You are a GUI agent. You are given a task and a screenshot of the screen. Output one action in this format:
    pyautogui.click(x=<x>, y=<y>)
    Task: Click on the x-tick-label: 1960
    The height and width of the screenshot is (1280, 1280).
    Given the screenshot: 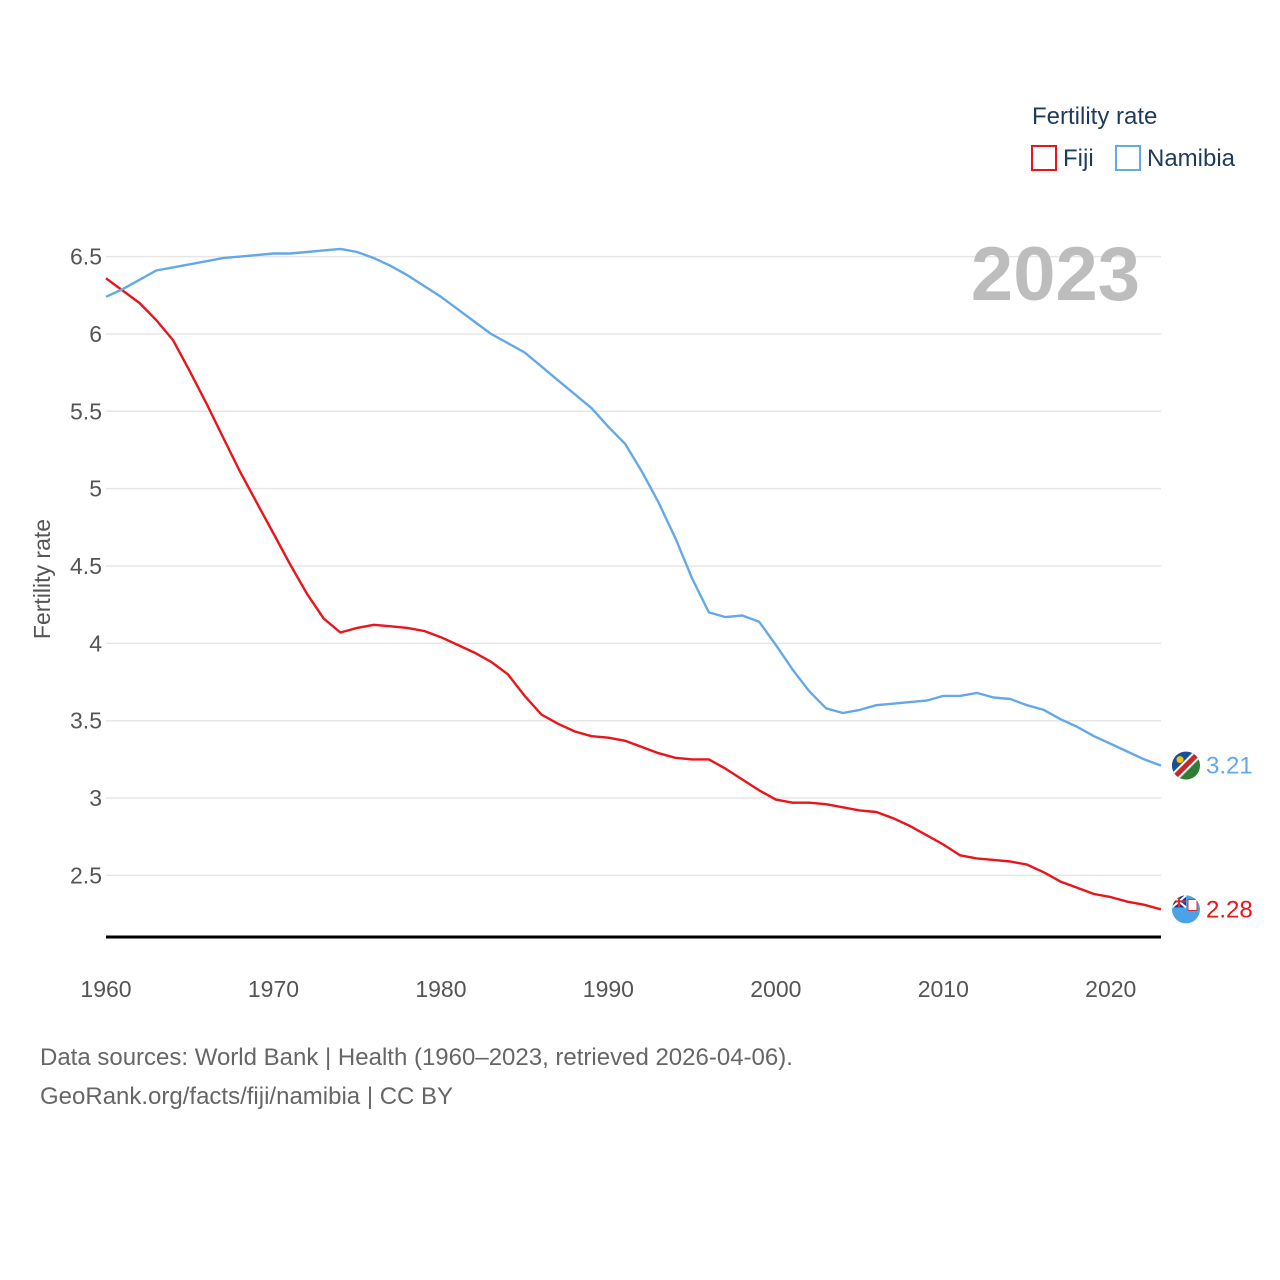 What is the action you would take?
    pyautogui.click(x=105, y=989)
    